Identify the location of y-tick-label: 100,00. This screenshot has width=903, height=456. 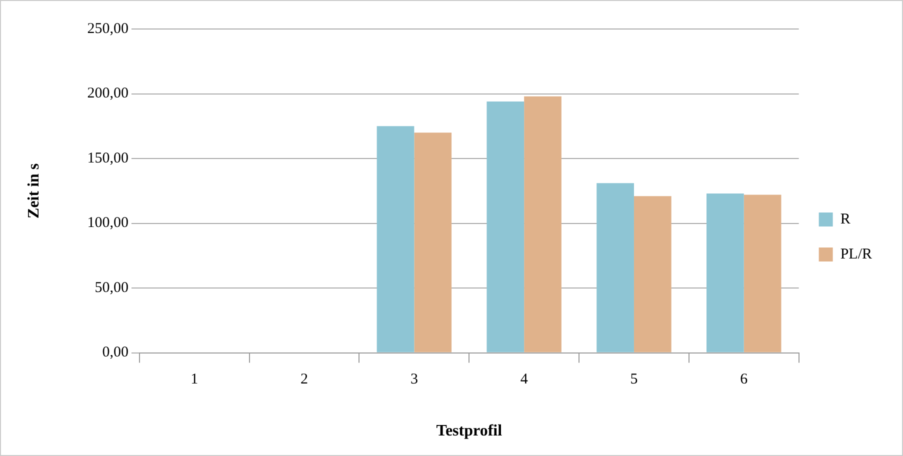
(107, 223).